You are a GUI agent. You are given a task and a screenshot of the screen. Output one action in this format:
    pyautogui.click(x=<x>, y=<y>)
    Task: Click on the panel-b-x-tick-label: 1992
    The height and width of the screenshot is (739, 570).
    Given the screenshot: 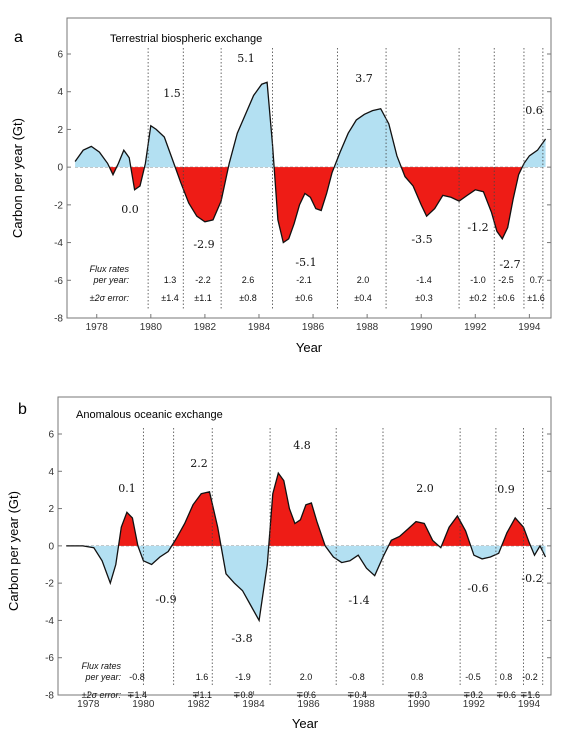 What is the action you would take?
    pyautogui.click(x=474, y=704)
    